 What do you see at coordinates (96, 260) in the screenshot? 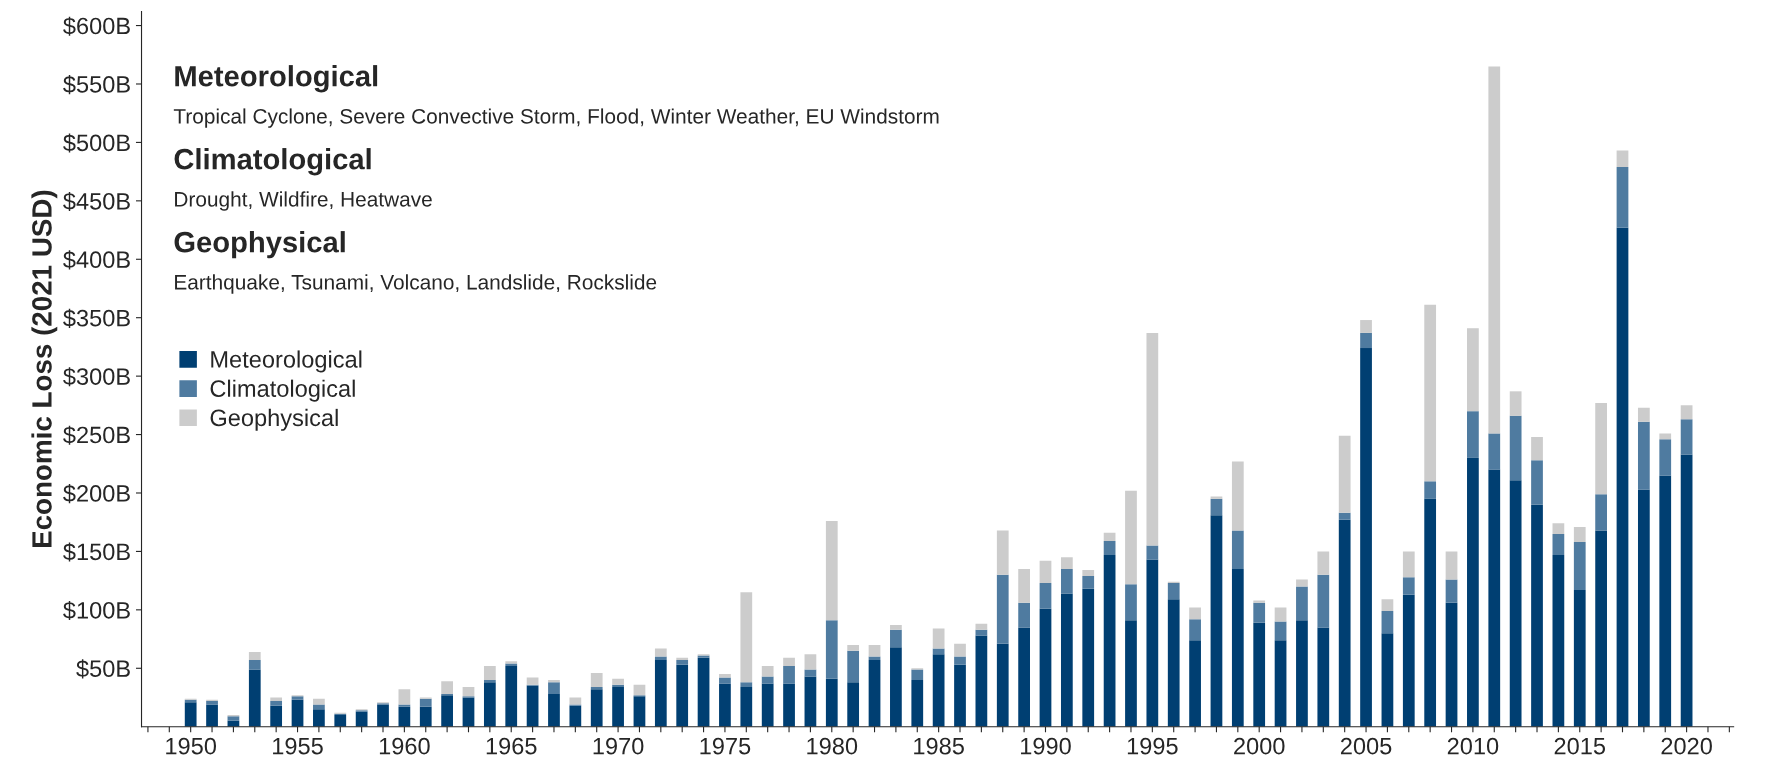
I see `y-tick-label: $400B` at bounding box center [96, 260].